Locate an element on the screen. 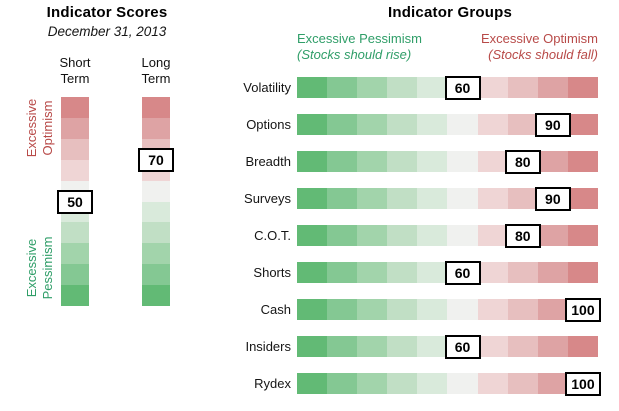 The width and height of the screenshot is (619, 411). group-row-label-options: Options is located at coordinates (268, 124).